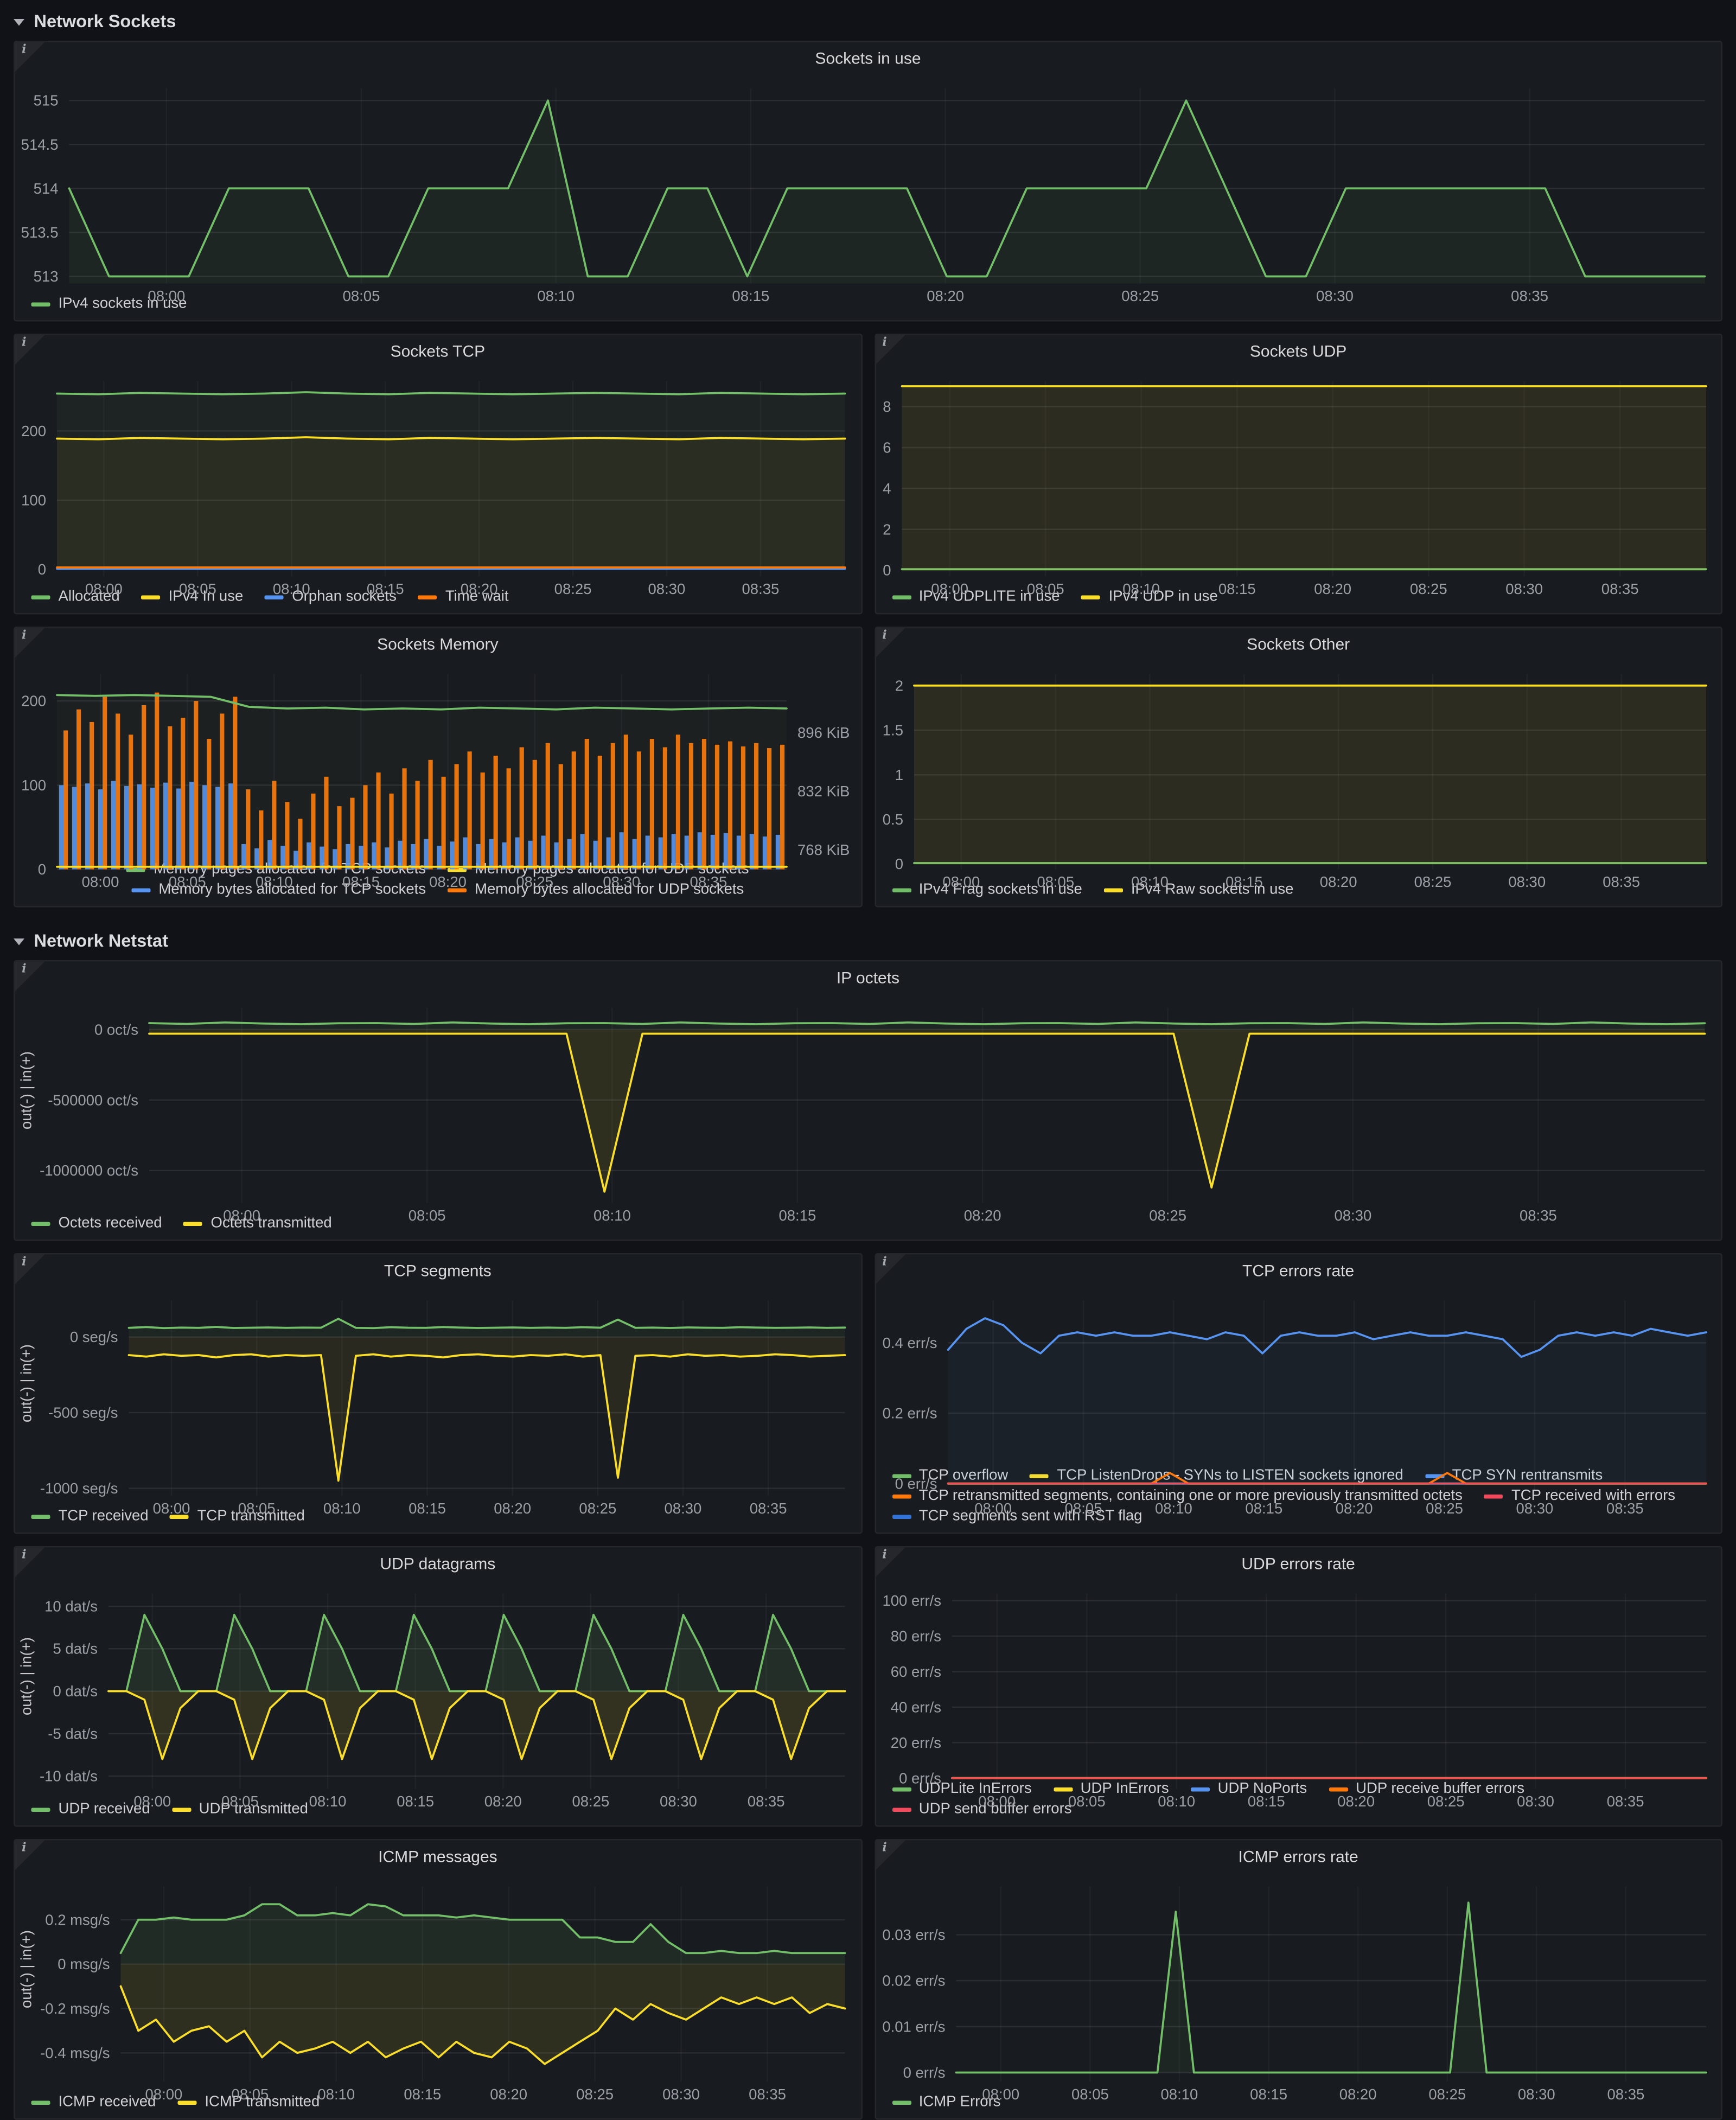  What do you see at coordinates (75, 2008) in the screenshot?
I see `svg-text: -0.2 msg/s` at bounding box center [75, 2008].